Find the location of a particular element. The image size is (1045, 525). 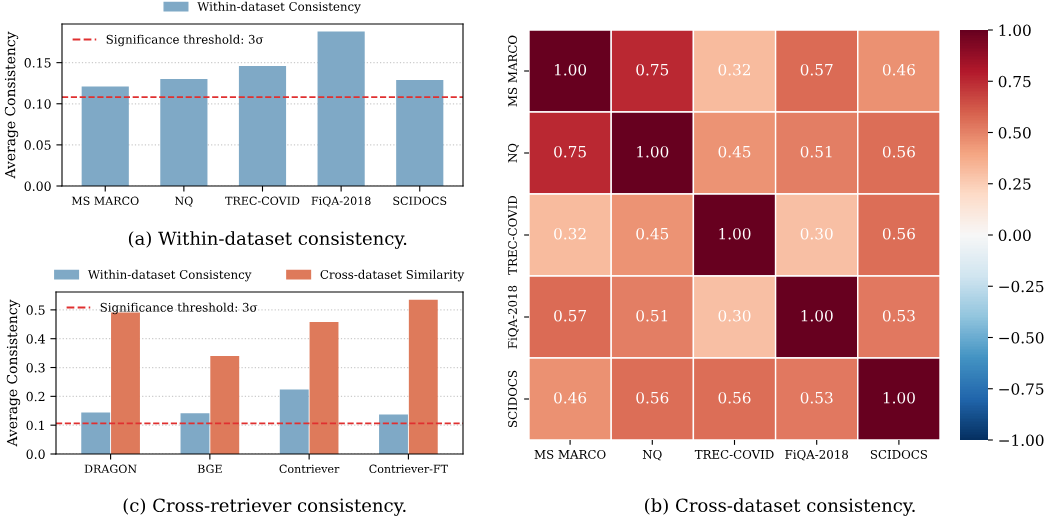

color-bar-label: −0.75 is located at coordinates (1021, 389).